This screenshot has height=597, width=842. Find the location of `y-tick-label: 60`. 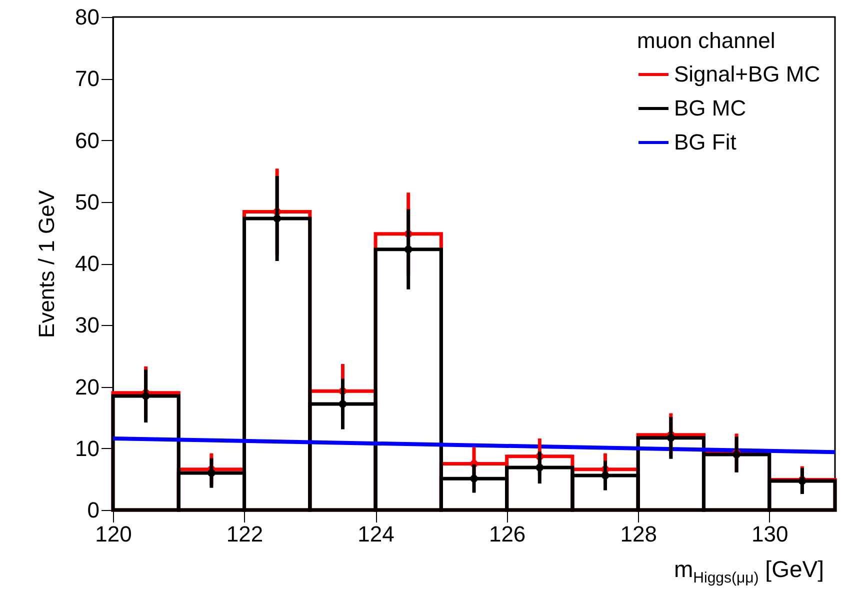

y-tick-label: 60 is located at coordinates (87, 140).